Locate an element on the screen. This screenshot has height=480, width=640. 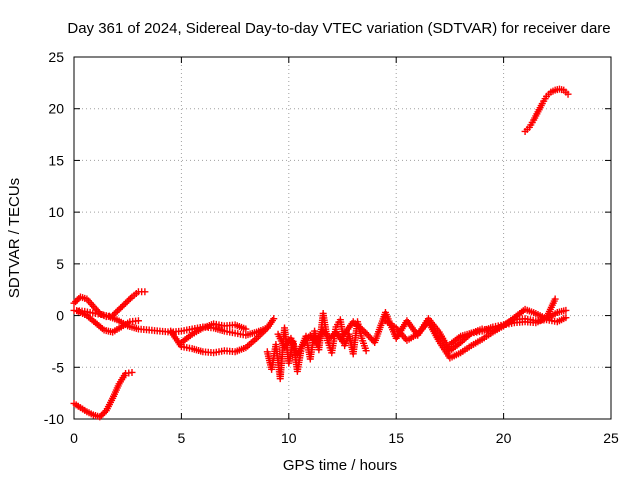
x-tick-label: 0 is located at coordinates (74, 438).